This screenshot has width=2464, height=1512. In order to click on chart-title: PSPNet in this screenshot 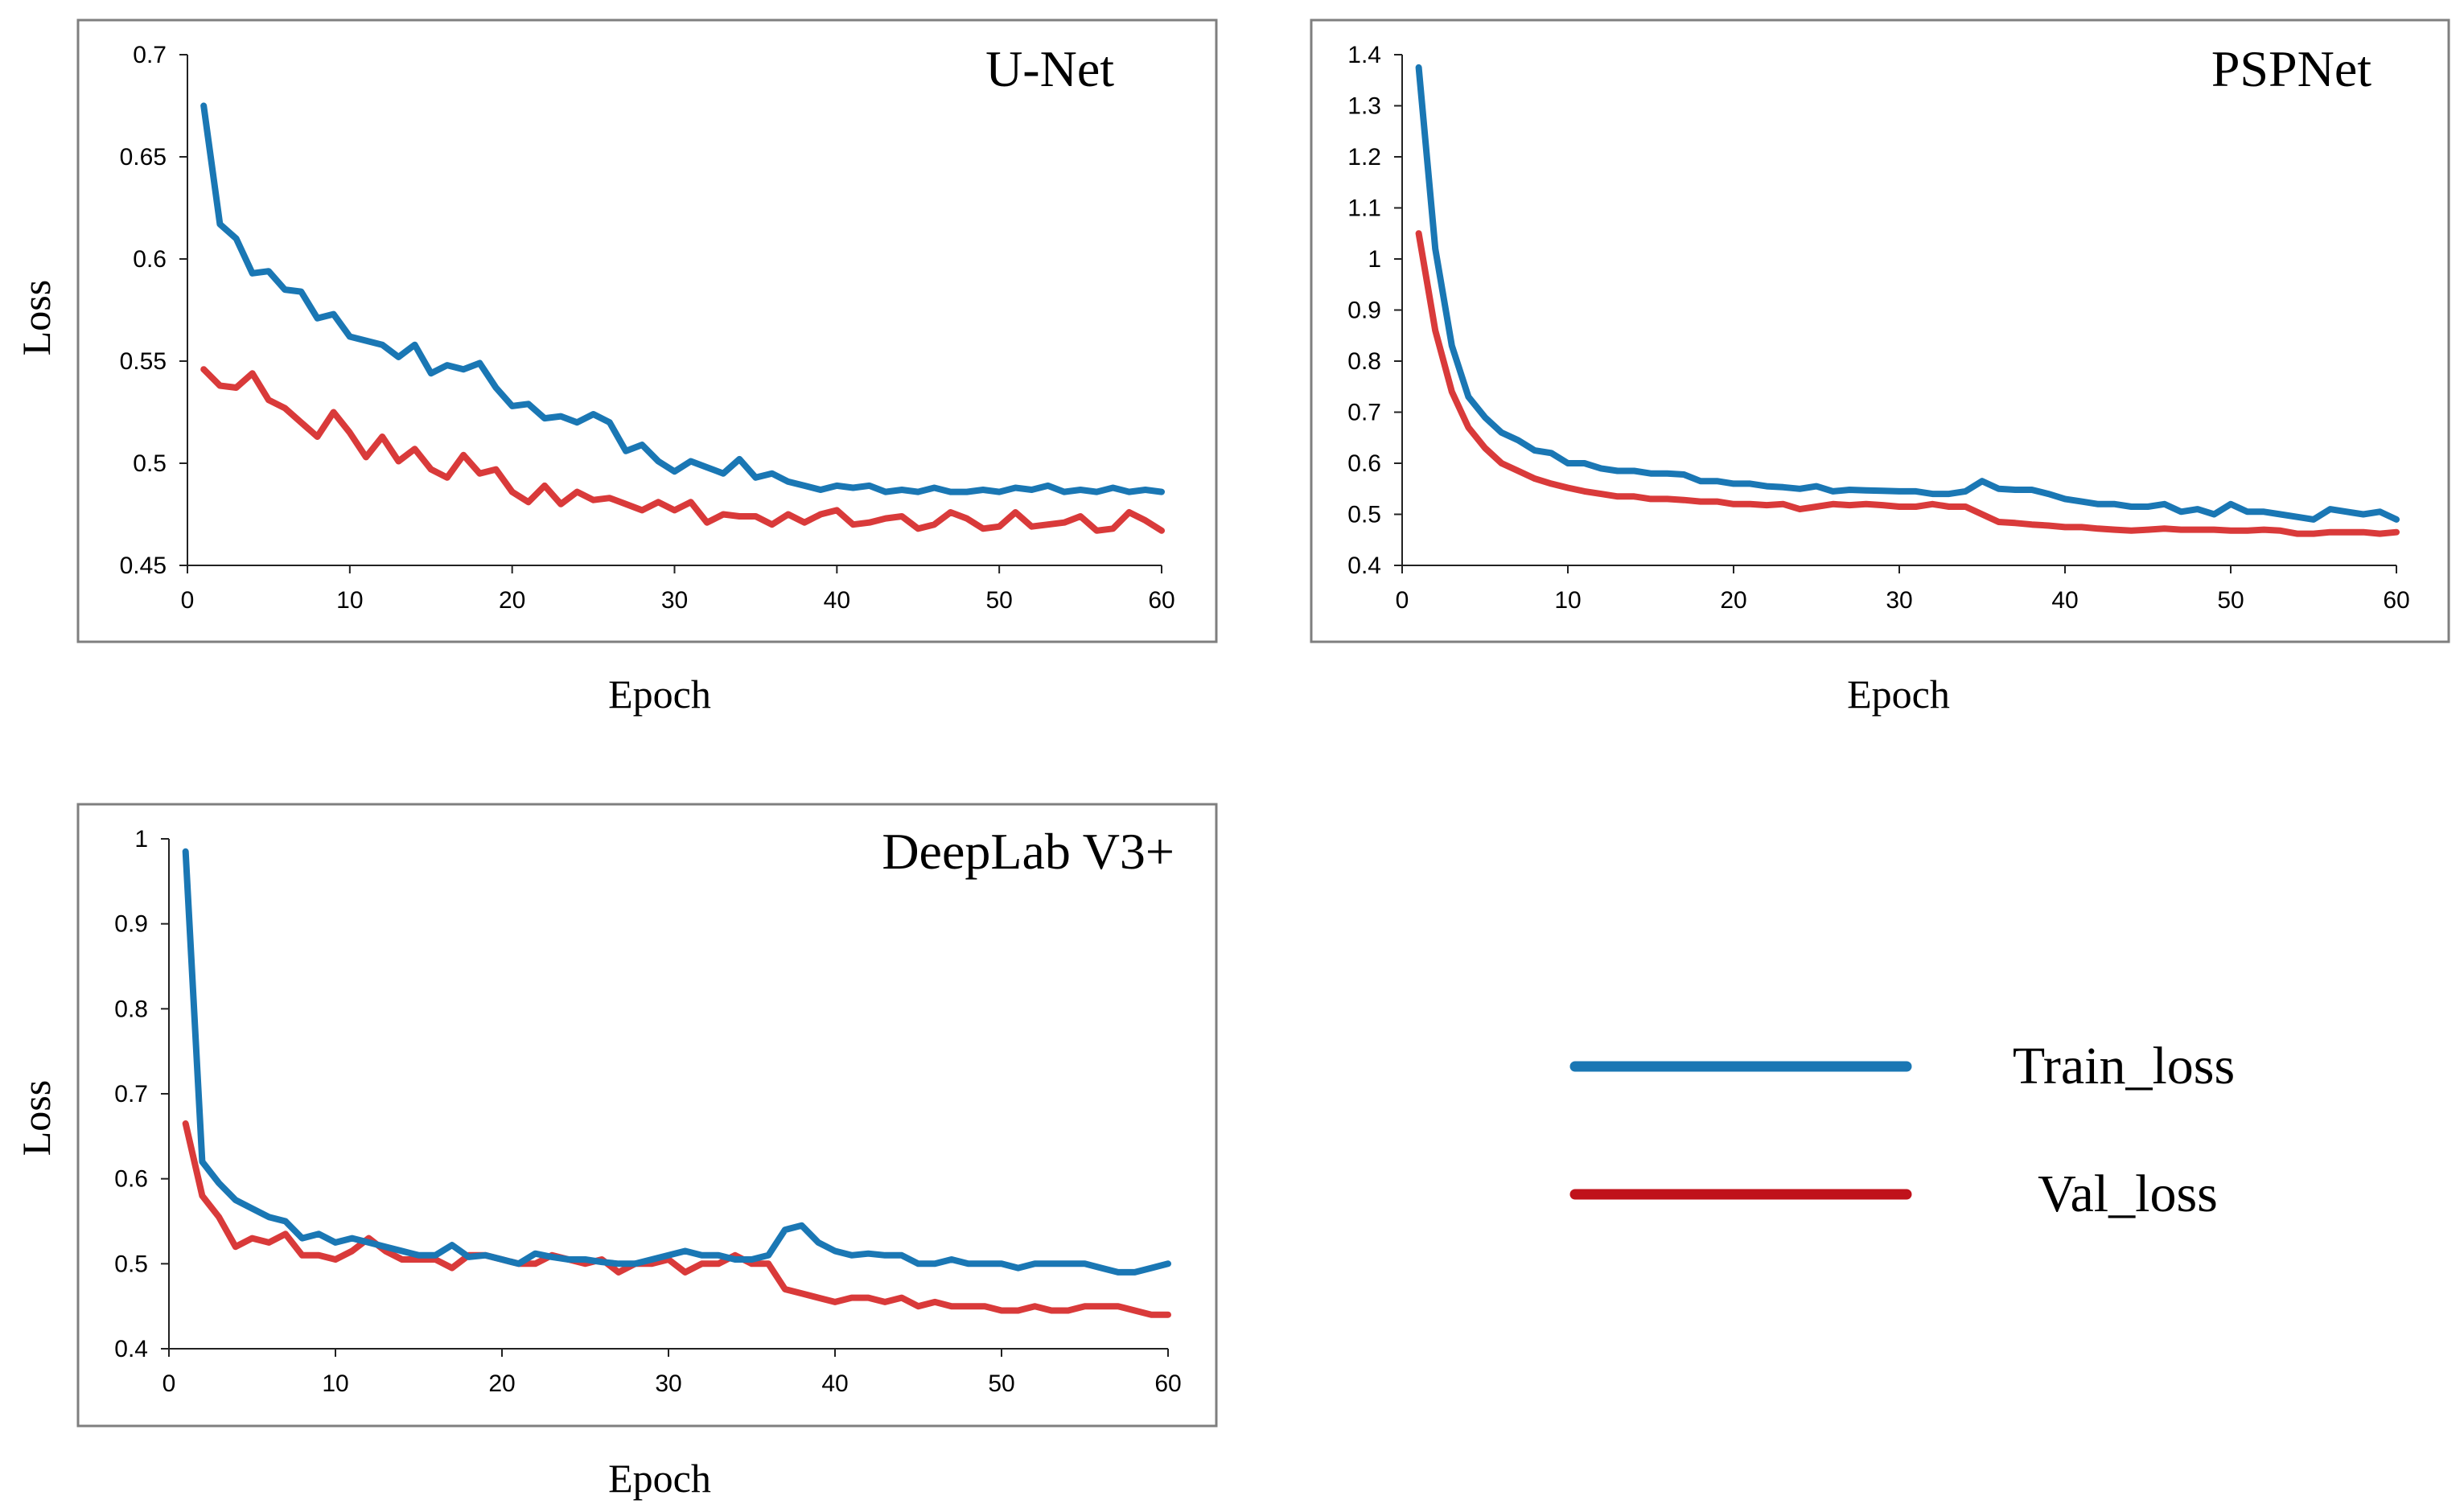, I will do `click(2291, 69)`.